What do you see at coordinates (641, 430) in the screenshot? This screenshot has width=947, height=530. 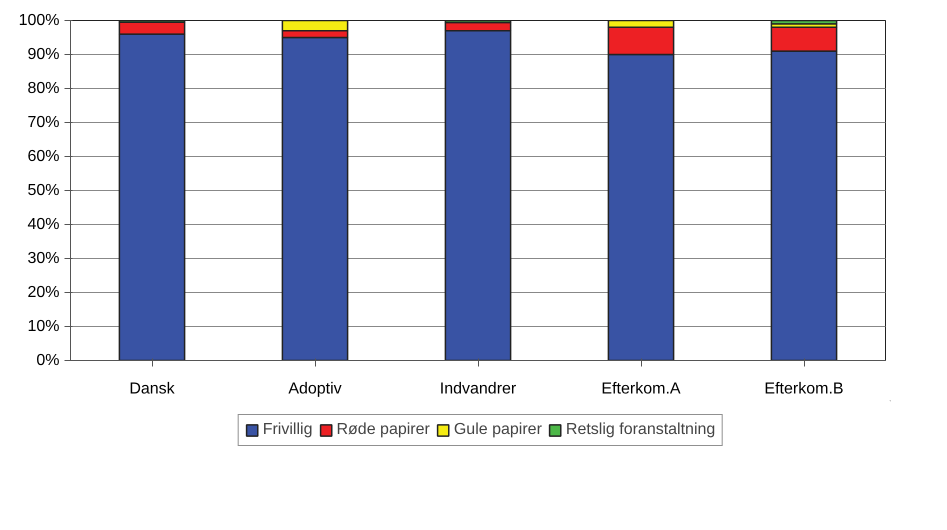 I see `legend-label: Retslig foranstaltning` at bounding box center [641, 430].